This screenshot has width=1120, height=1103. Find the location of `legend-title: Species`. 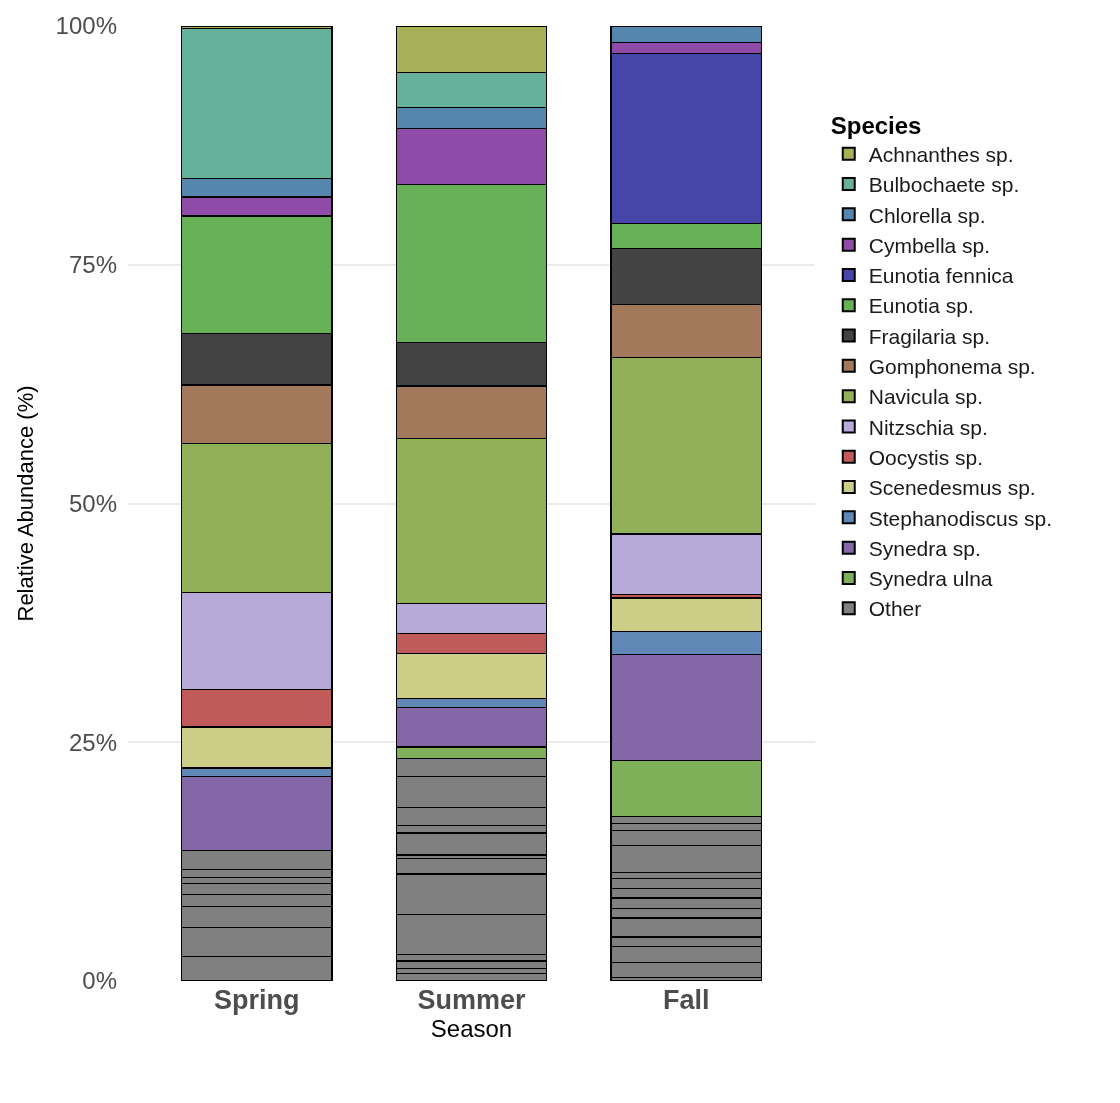

legend-title: Species is located at coordinates (876, 125).